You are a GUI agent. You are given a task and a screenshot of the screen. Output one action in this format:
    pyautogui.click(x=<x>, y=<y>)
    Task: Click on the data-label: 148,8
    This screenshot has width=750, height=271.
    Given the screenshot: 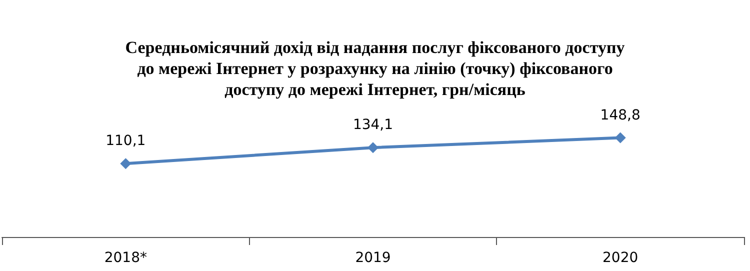 What is the action you would take?
    pyautogui.click(x=620, y=115)
    